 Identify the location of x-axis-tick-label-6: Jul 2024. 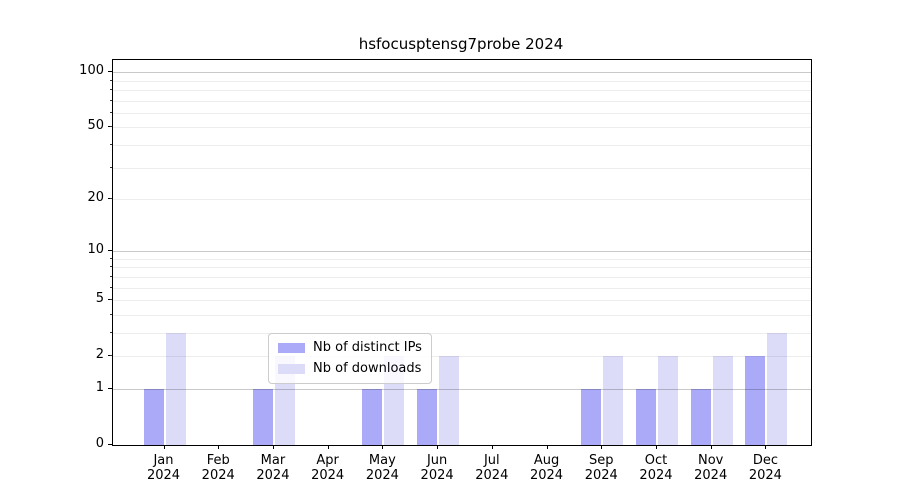
(492, 468).